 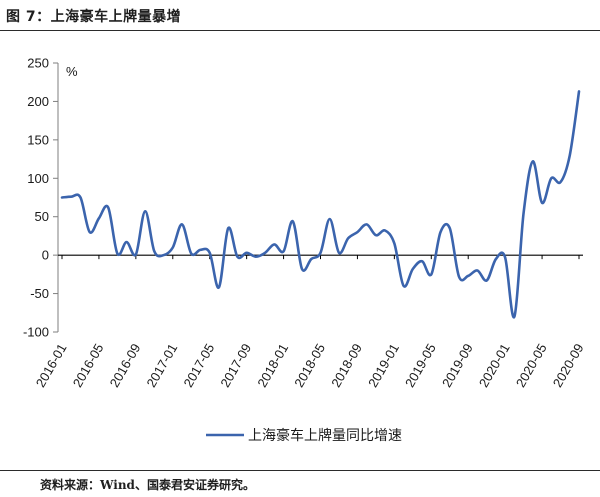 I want to click on y-tick-label: 100, so click(x=38, y=178).